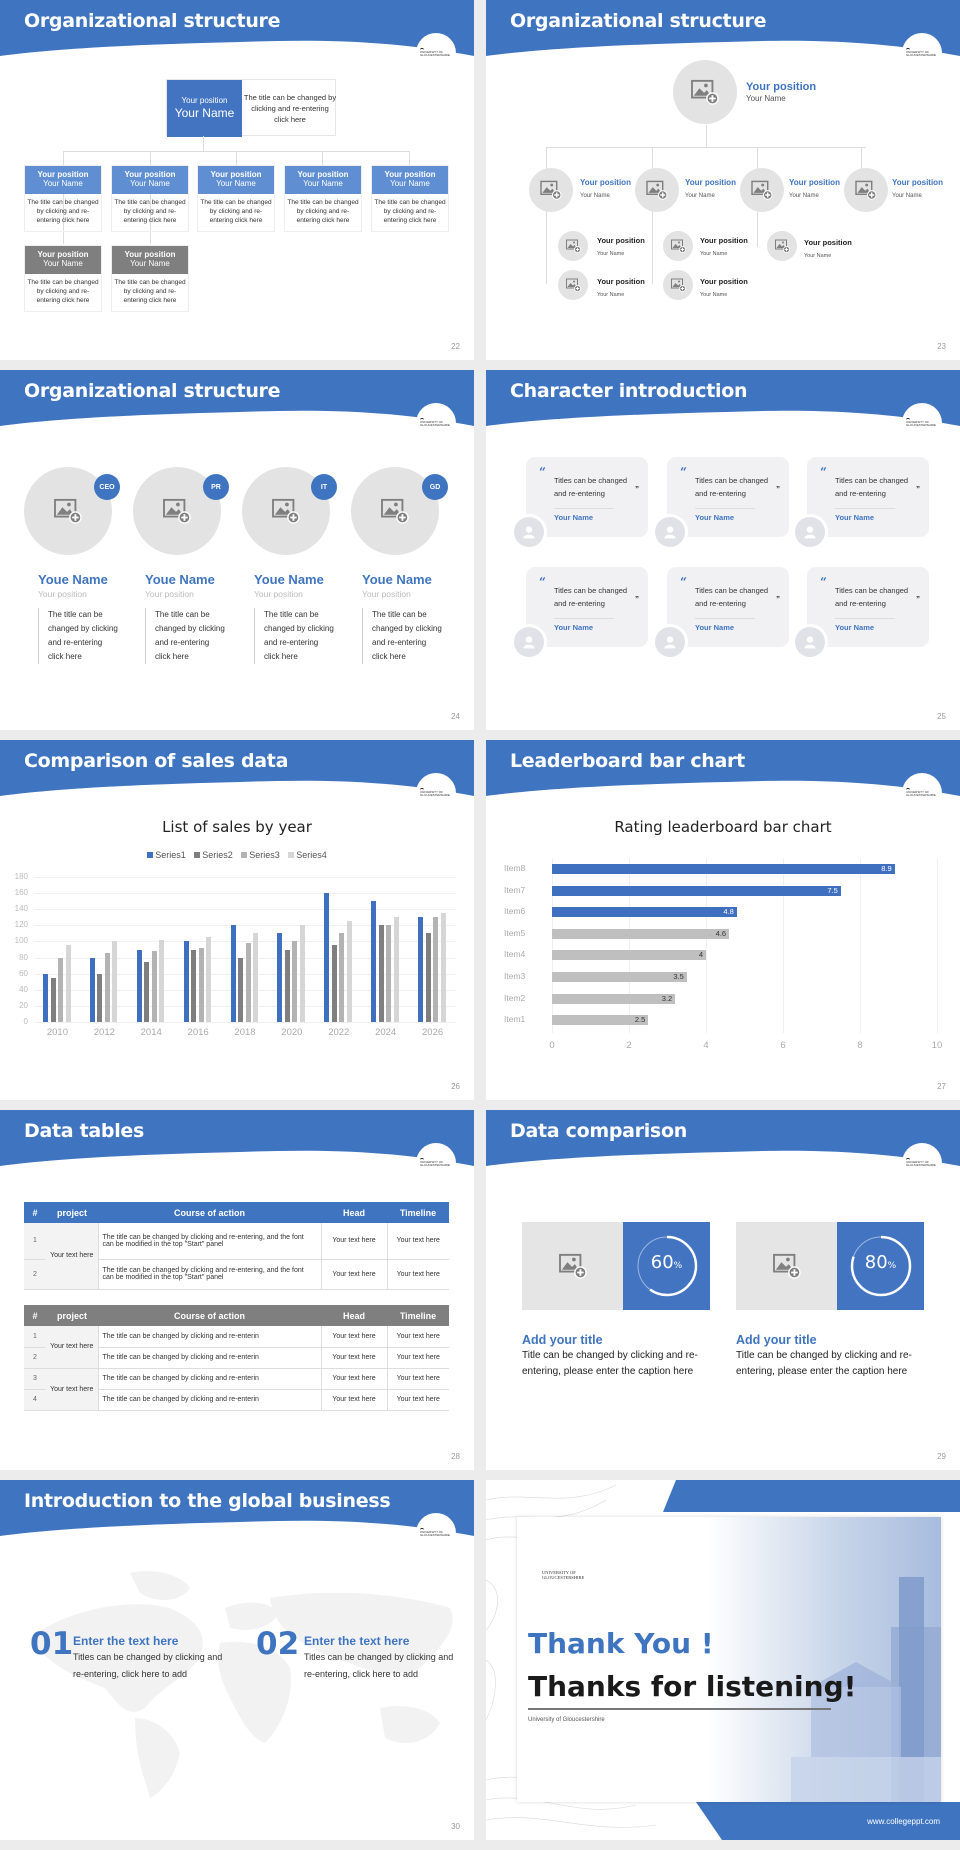 Image resolution: width=960 pixels, height=1850 pixels. What do you see at coordinates (25, 1021) in the screenshot?
I see `y-tick-label: 0` at bounding box center [25, 1021].